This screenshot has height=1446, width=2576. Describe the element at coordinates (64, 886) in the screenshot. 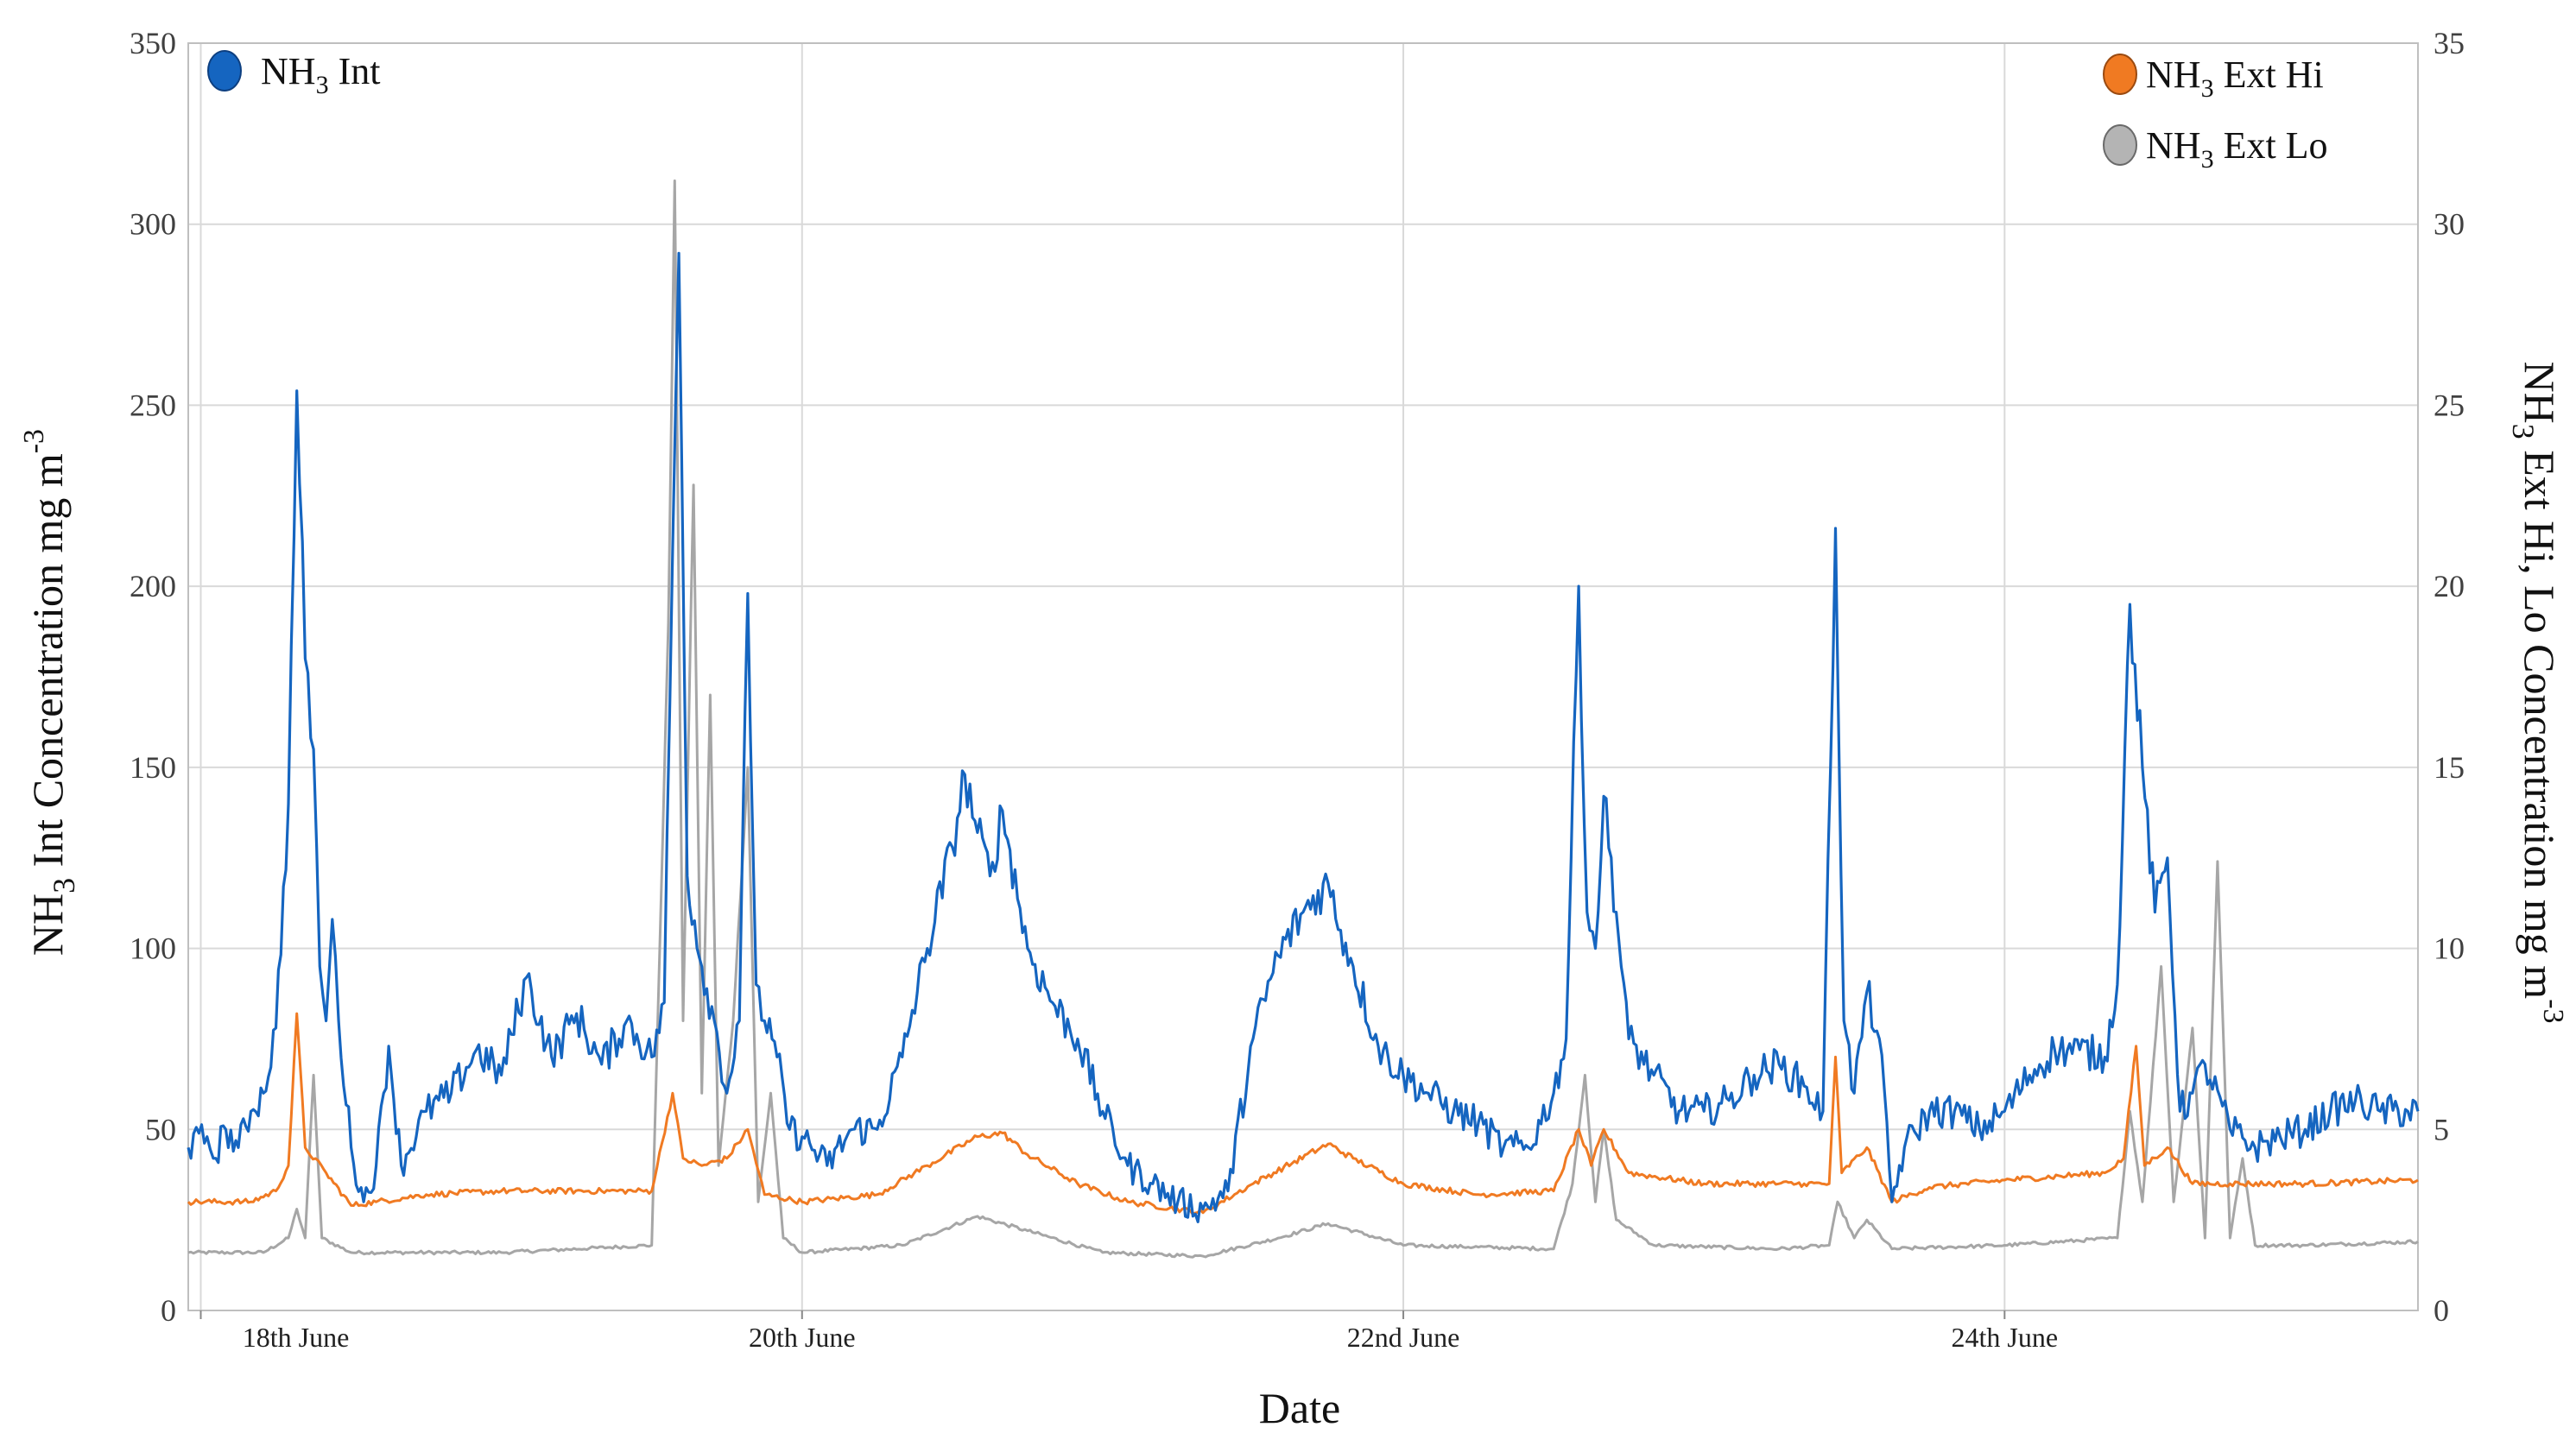

I see `left-axis-title-sub: 3` at that location.